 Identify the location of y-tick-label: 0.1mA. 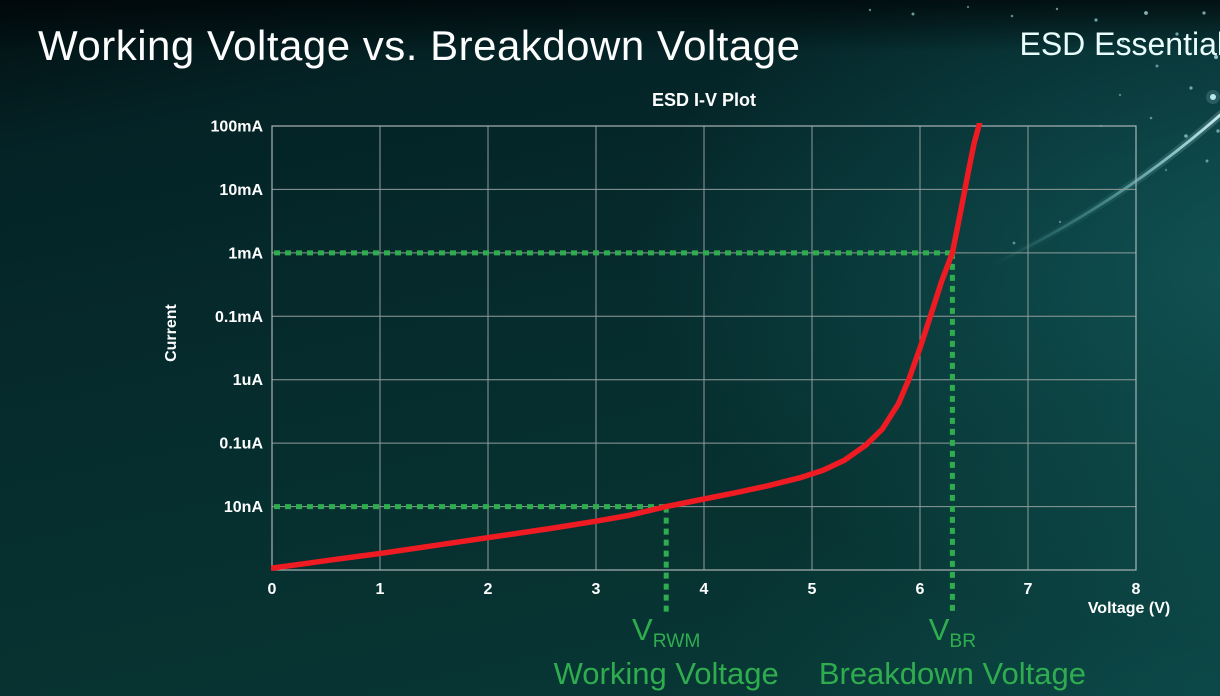
(239, 317).